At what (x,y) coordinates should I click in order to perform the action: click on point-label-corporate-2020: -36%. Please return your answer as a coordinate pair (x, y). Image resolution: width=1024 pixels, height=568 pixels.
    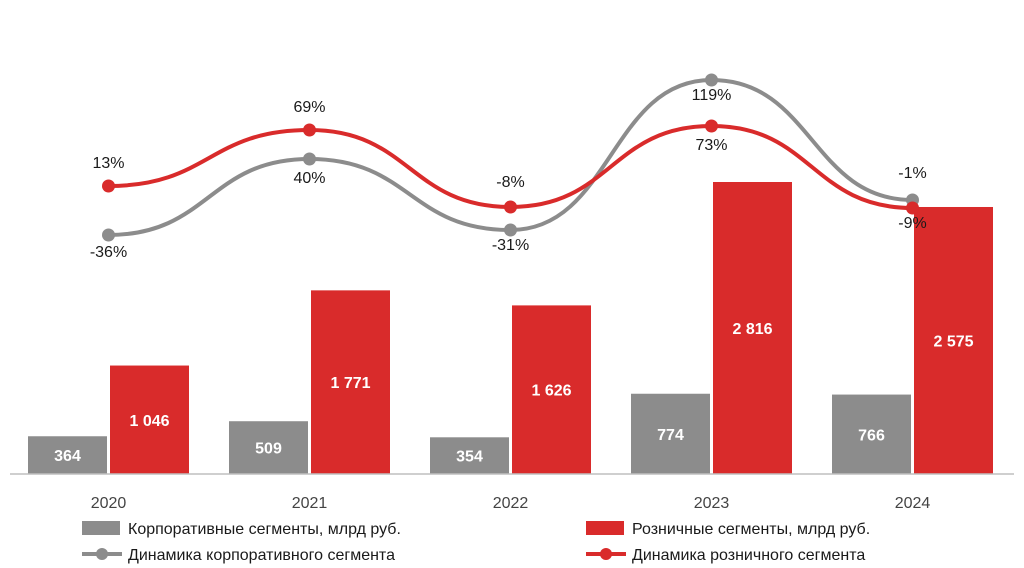
    Looking at the image, I should click on (108, 252).